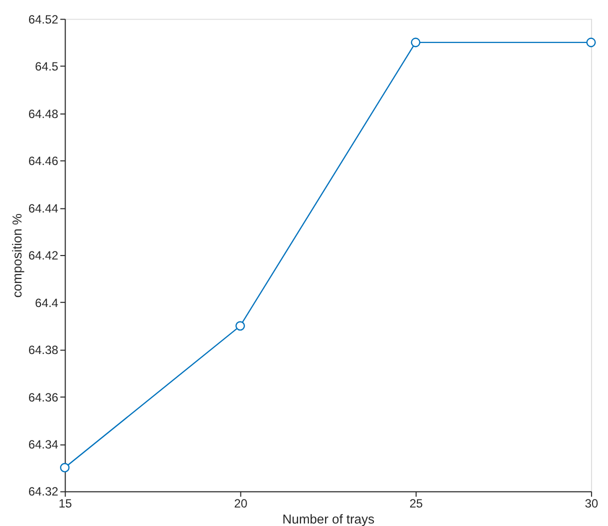 The width and height of the screenshot is (608, 526). Describe the element at coordinates (43, 350) in the screenshot. I see `y-tick-label: 64.38` at that location.